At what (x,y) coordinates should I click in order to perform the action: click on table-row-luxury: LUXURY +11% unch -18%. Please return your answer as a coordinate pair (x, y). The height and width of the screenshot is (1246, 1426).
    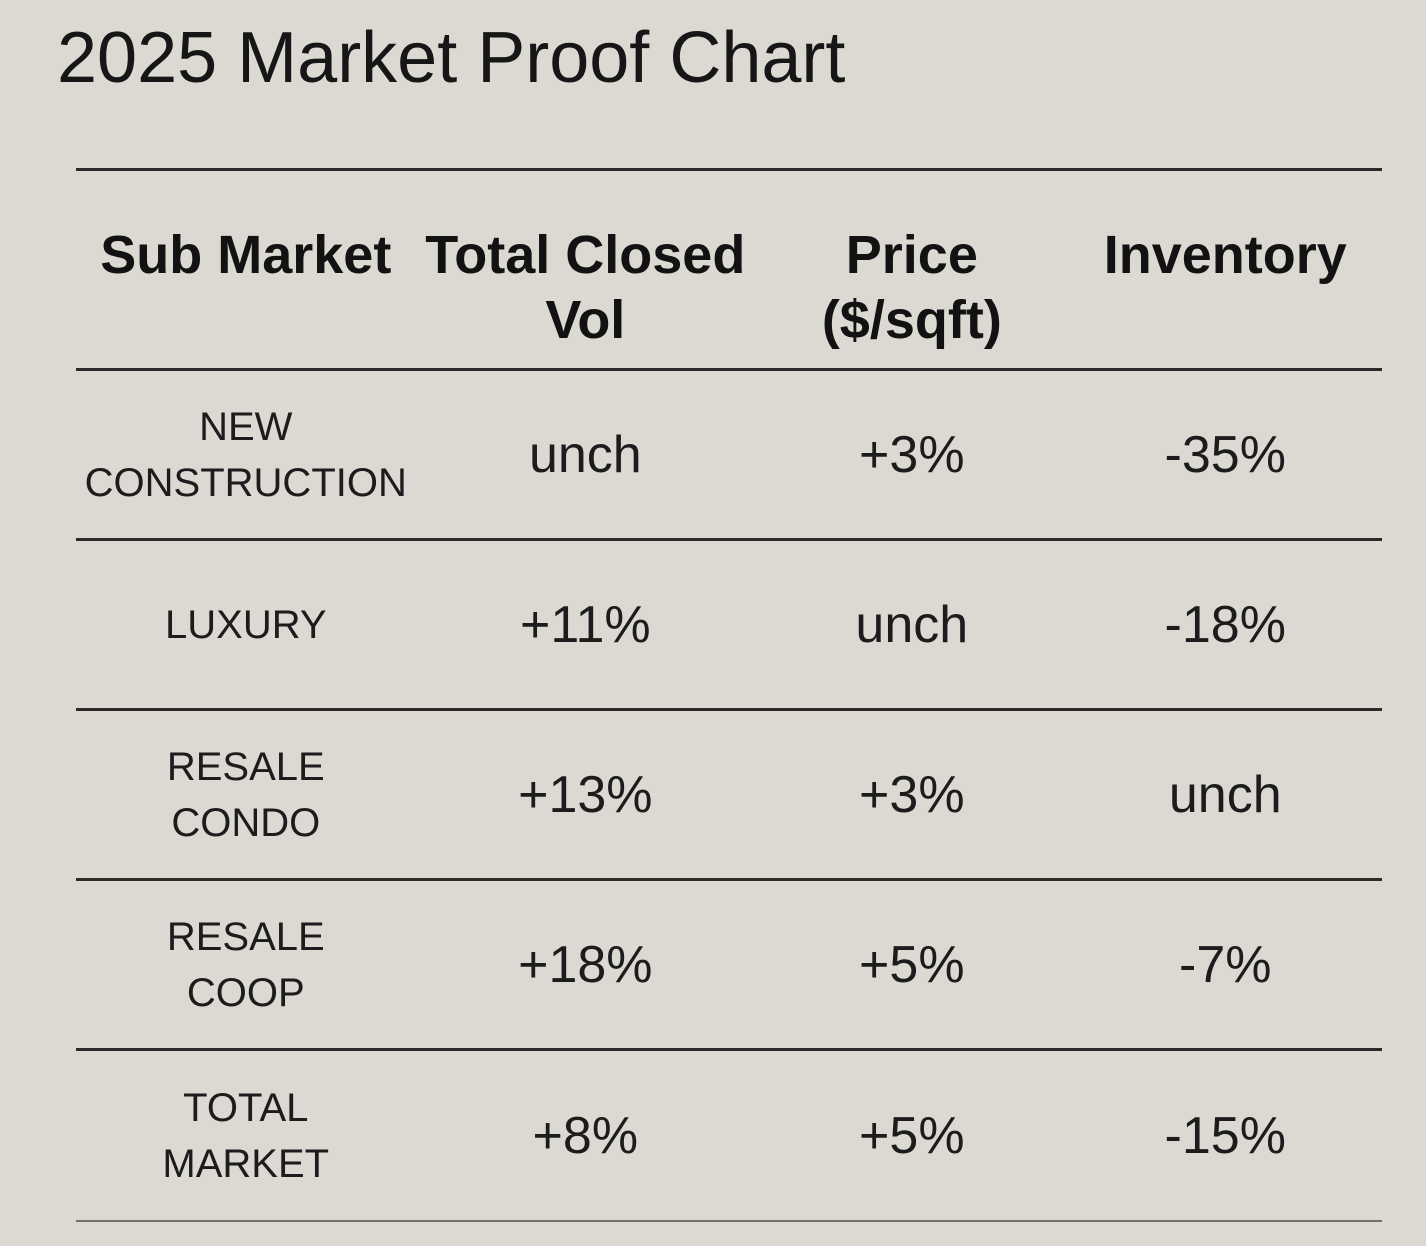
    Looking at the image, I should click on (729, 626).